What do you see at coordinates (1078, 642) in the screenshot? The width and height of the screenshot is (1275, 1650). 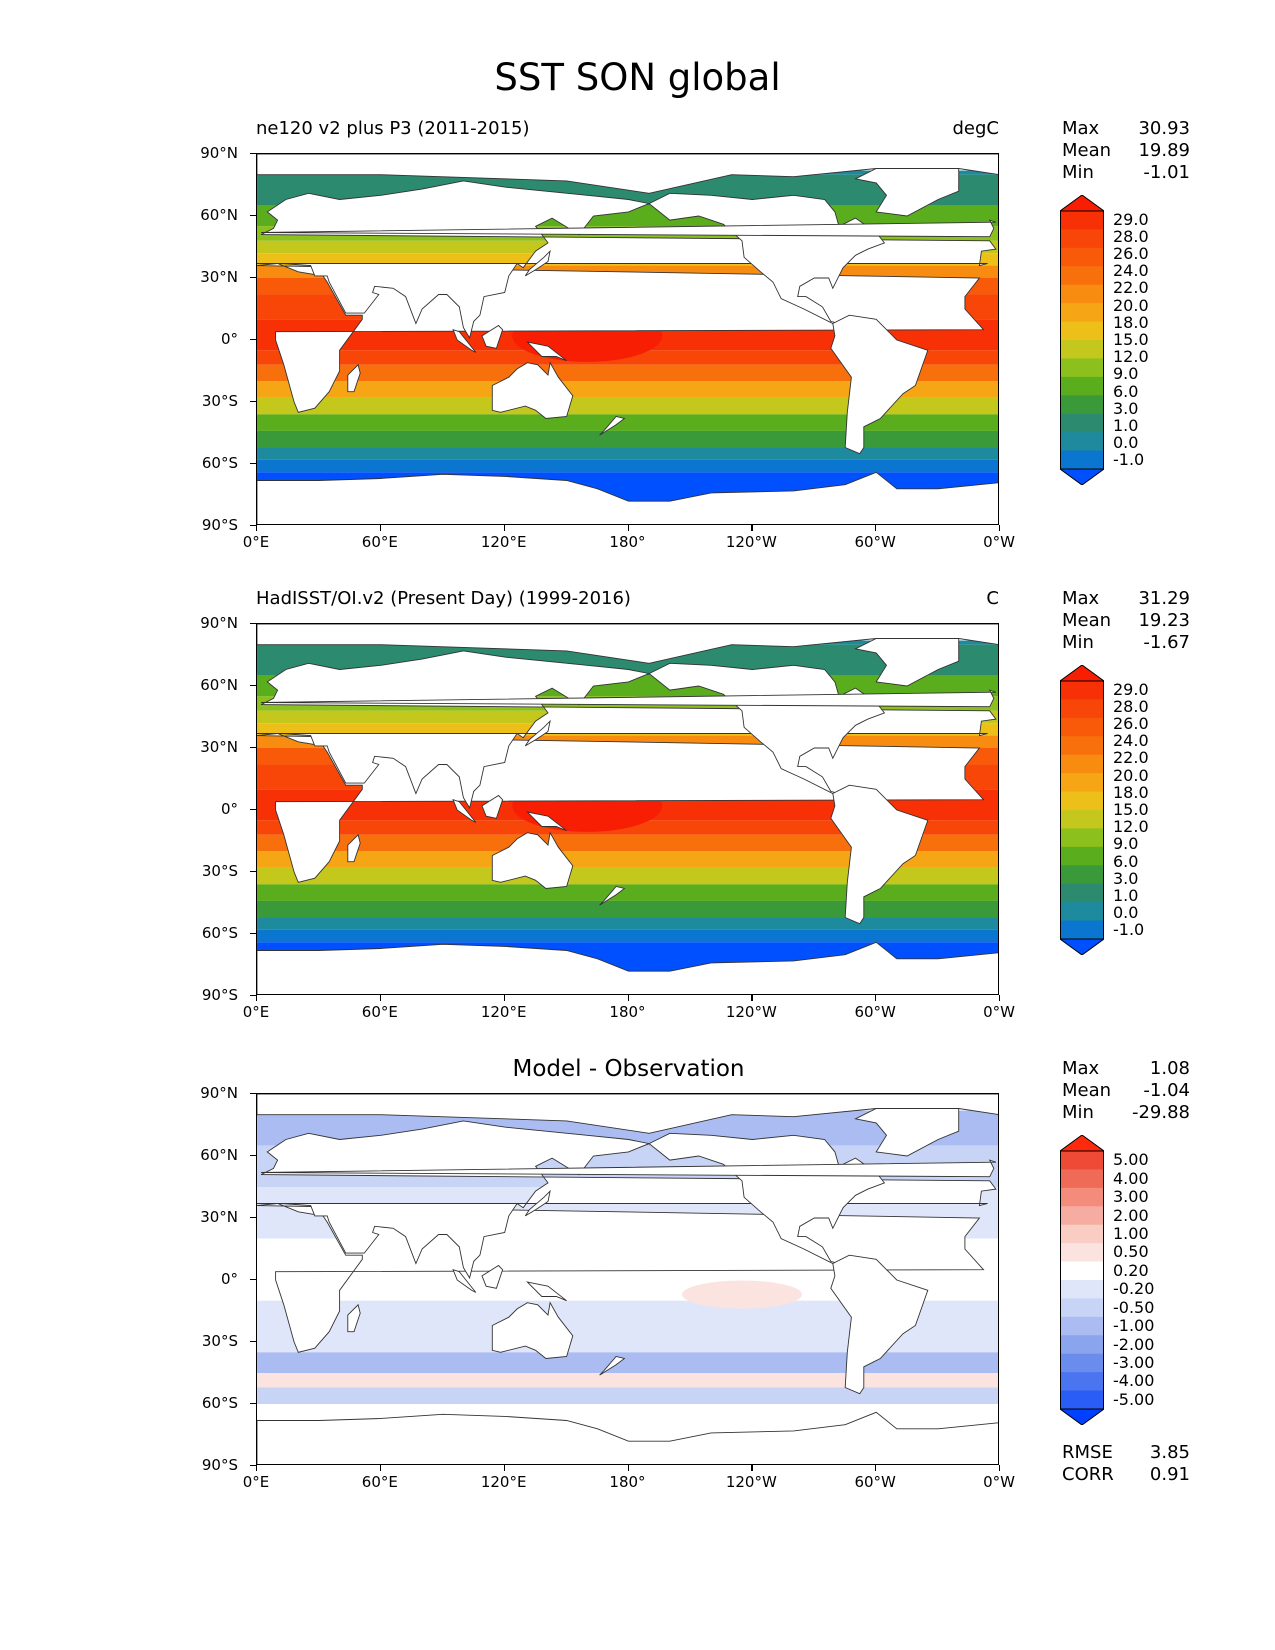 I see `stat-min-label: Min` at bounding box center [1078, 642].